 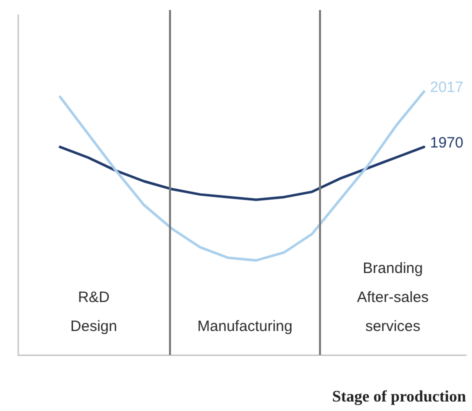 I want to click on annotation: Manufacturing, so click(x=244, y=327).